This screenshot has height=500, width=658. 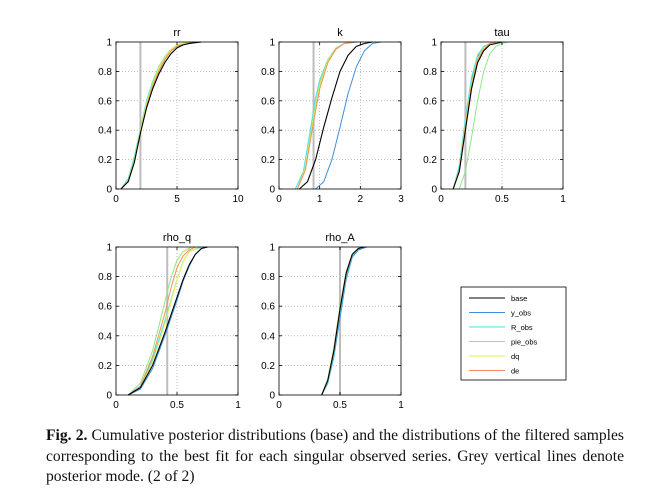 I want to click on chart-title: tau, so click(x=501, y=33).